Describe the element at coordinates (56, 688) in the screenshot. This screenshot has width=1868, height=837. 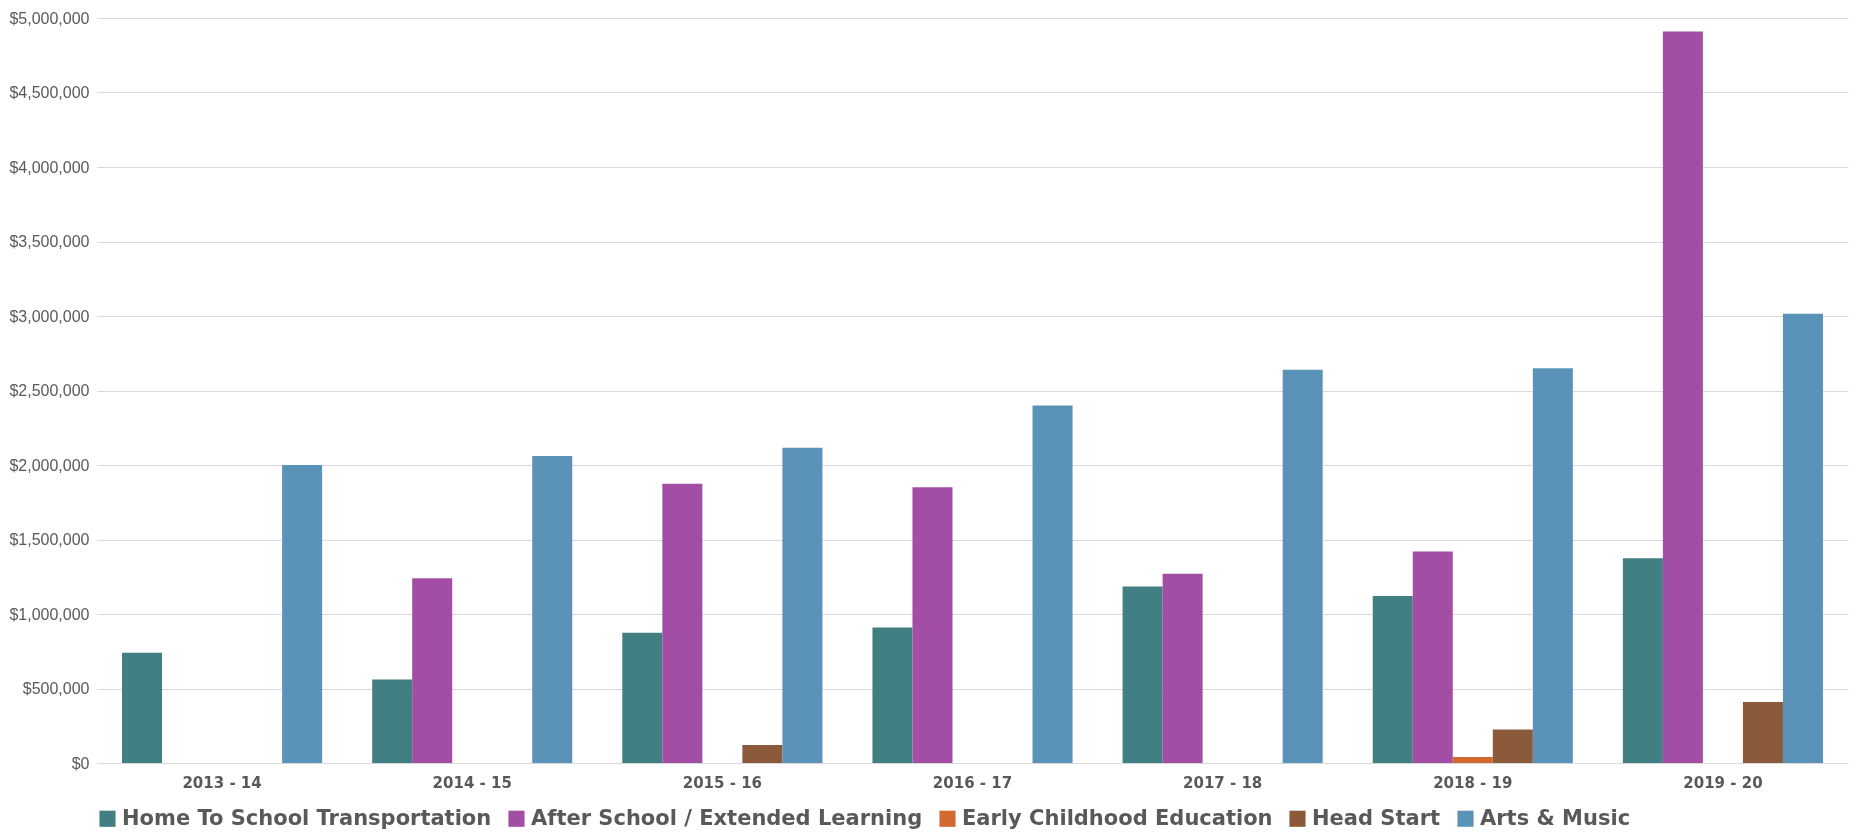
I see `y-tick-label: $500,000` at that location.